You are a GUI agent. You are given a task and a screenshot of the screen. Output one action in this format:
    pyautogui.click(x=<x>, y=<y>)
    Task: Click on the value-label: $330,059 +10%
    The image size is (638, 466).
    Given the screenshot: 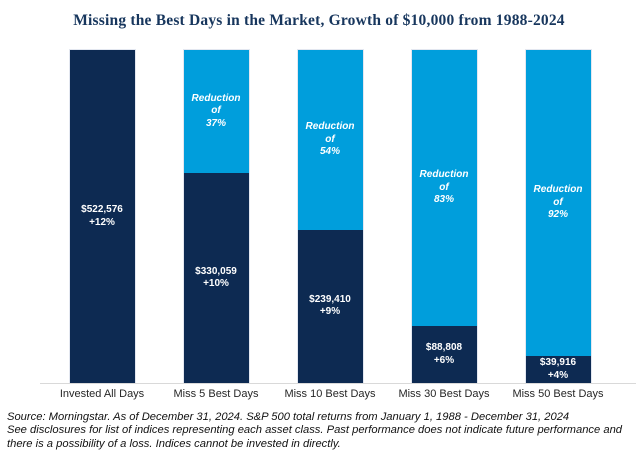 What is the action you would take?
    pyautogui.click(x=216, y=278)
    